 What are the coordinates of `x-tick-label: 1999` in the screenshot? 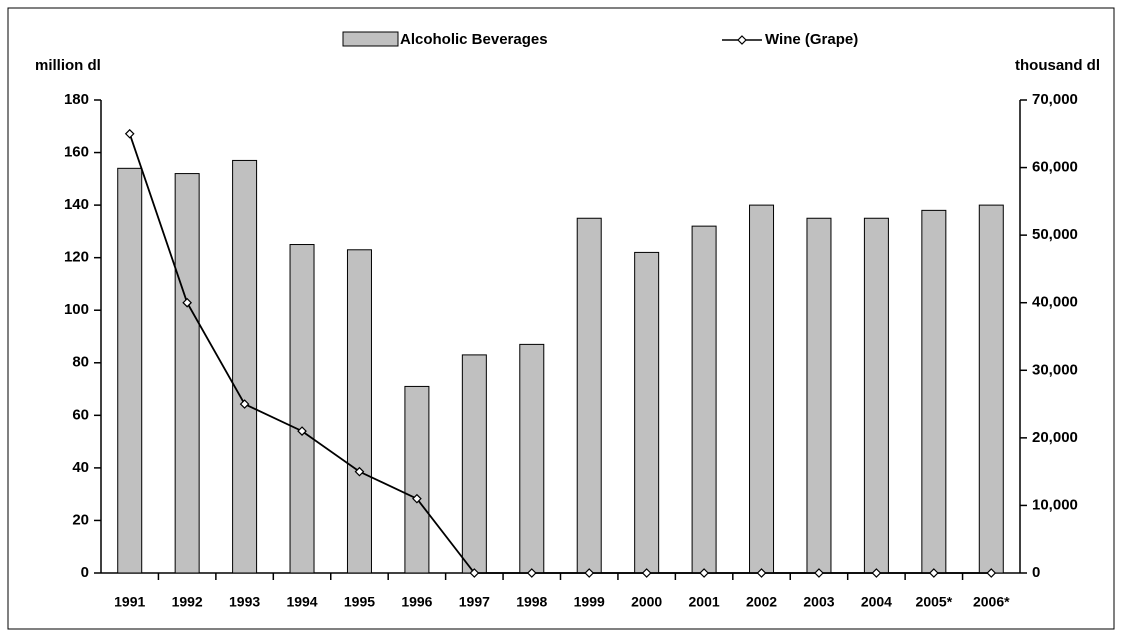 It's located at (589, 602).